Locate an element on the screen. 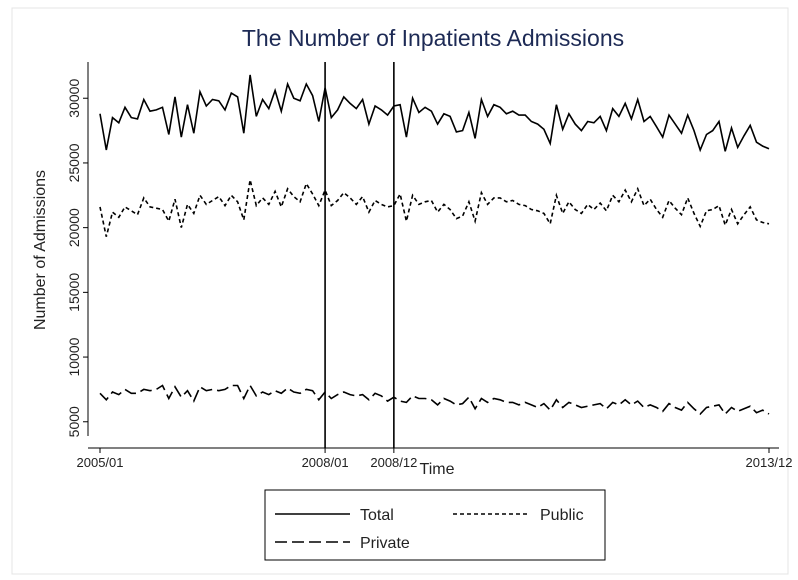  y-tick-label: 25000 is located at coordinates (74, 162).